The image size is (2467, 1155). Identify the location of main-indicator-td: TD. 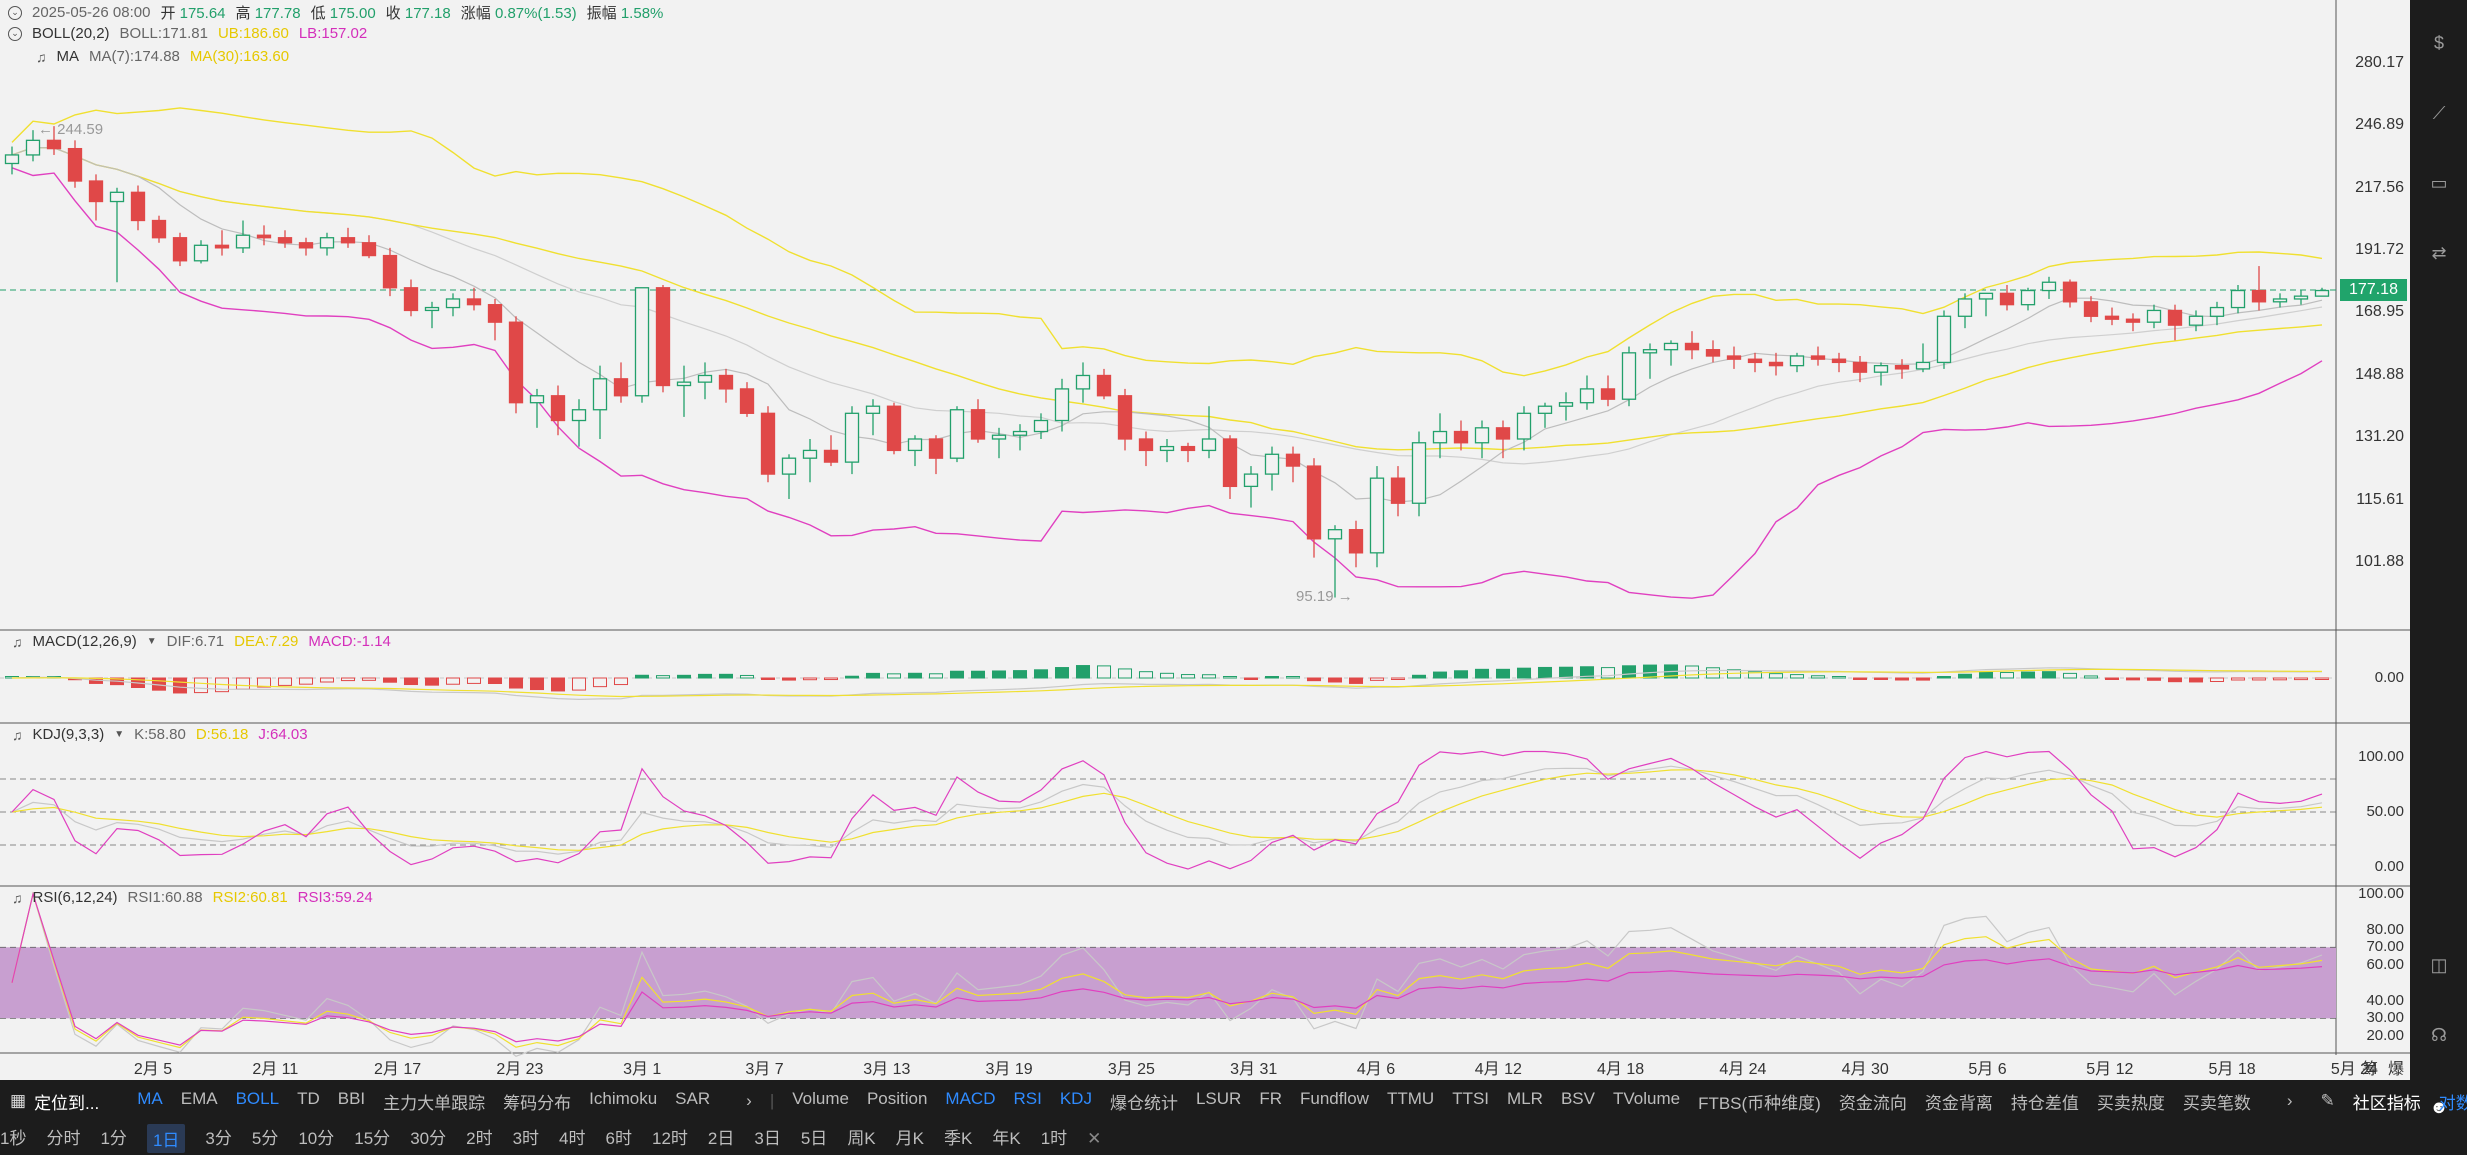
(308, 1098).